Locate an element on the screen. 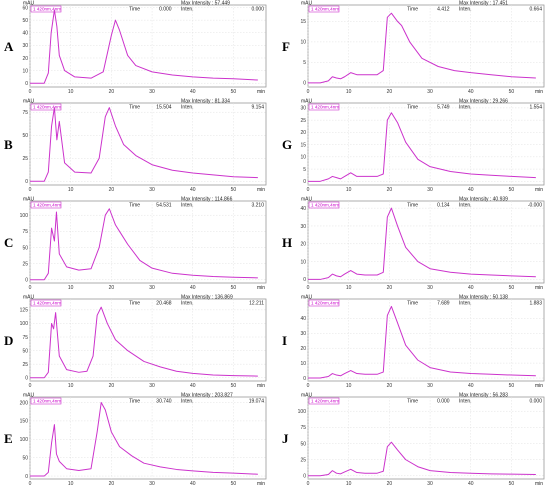 The width and height of the screenshot is (550, 495). y-tick-label: 15 is located at coordinates (303, 145).